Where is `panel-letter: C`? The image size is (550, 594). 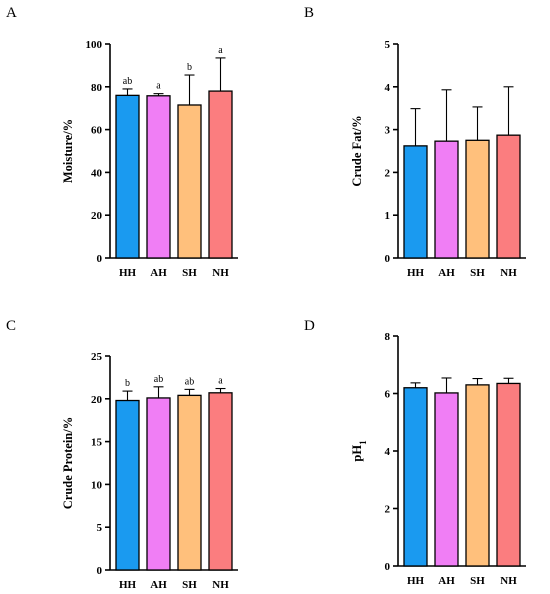 panel-letter: C is located at coordinates (11, 326).